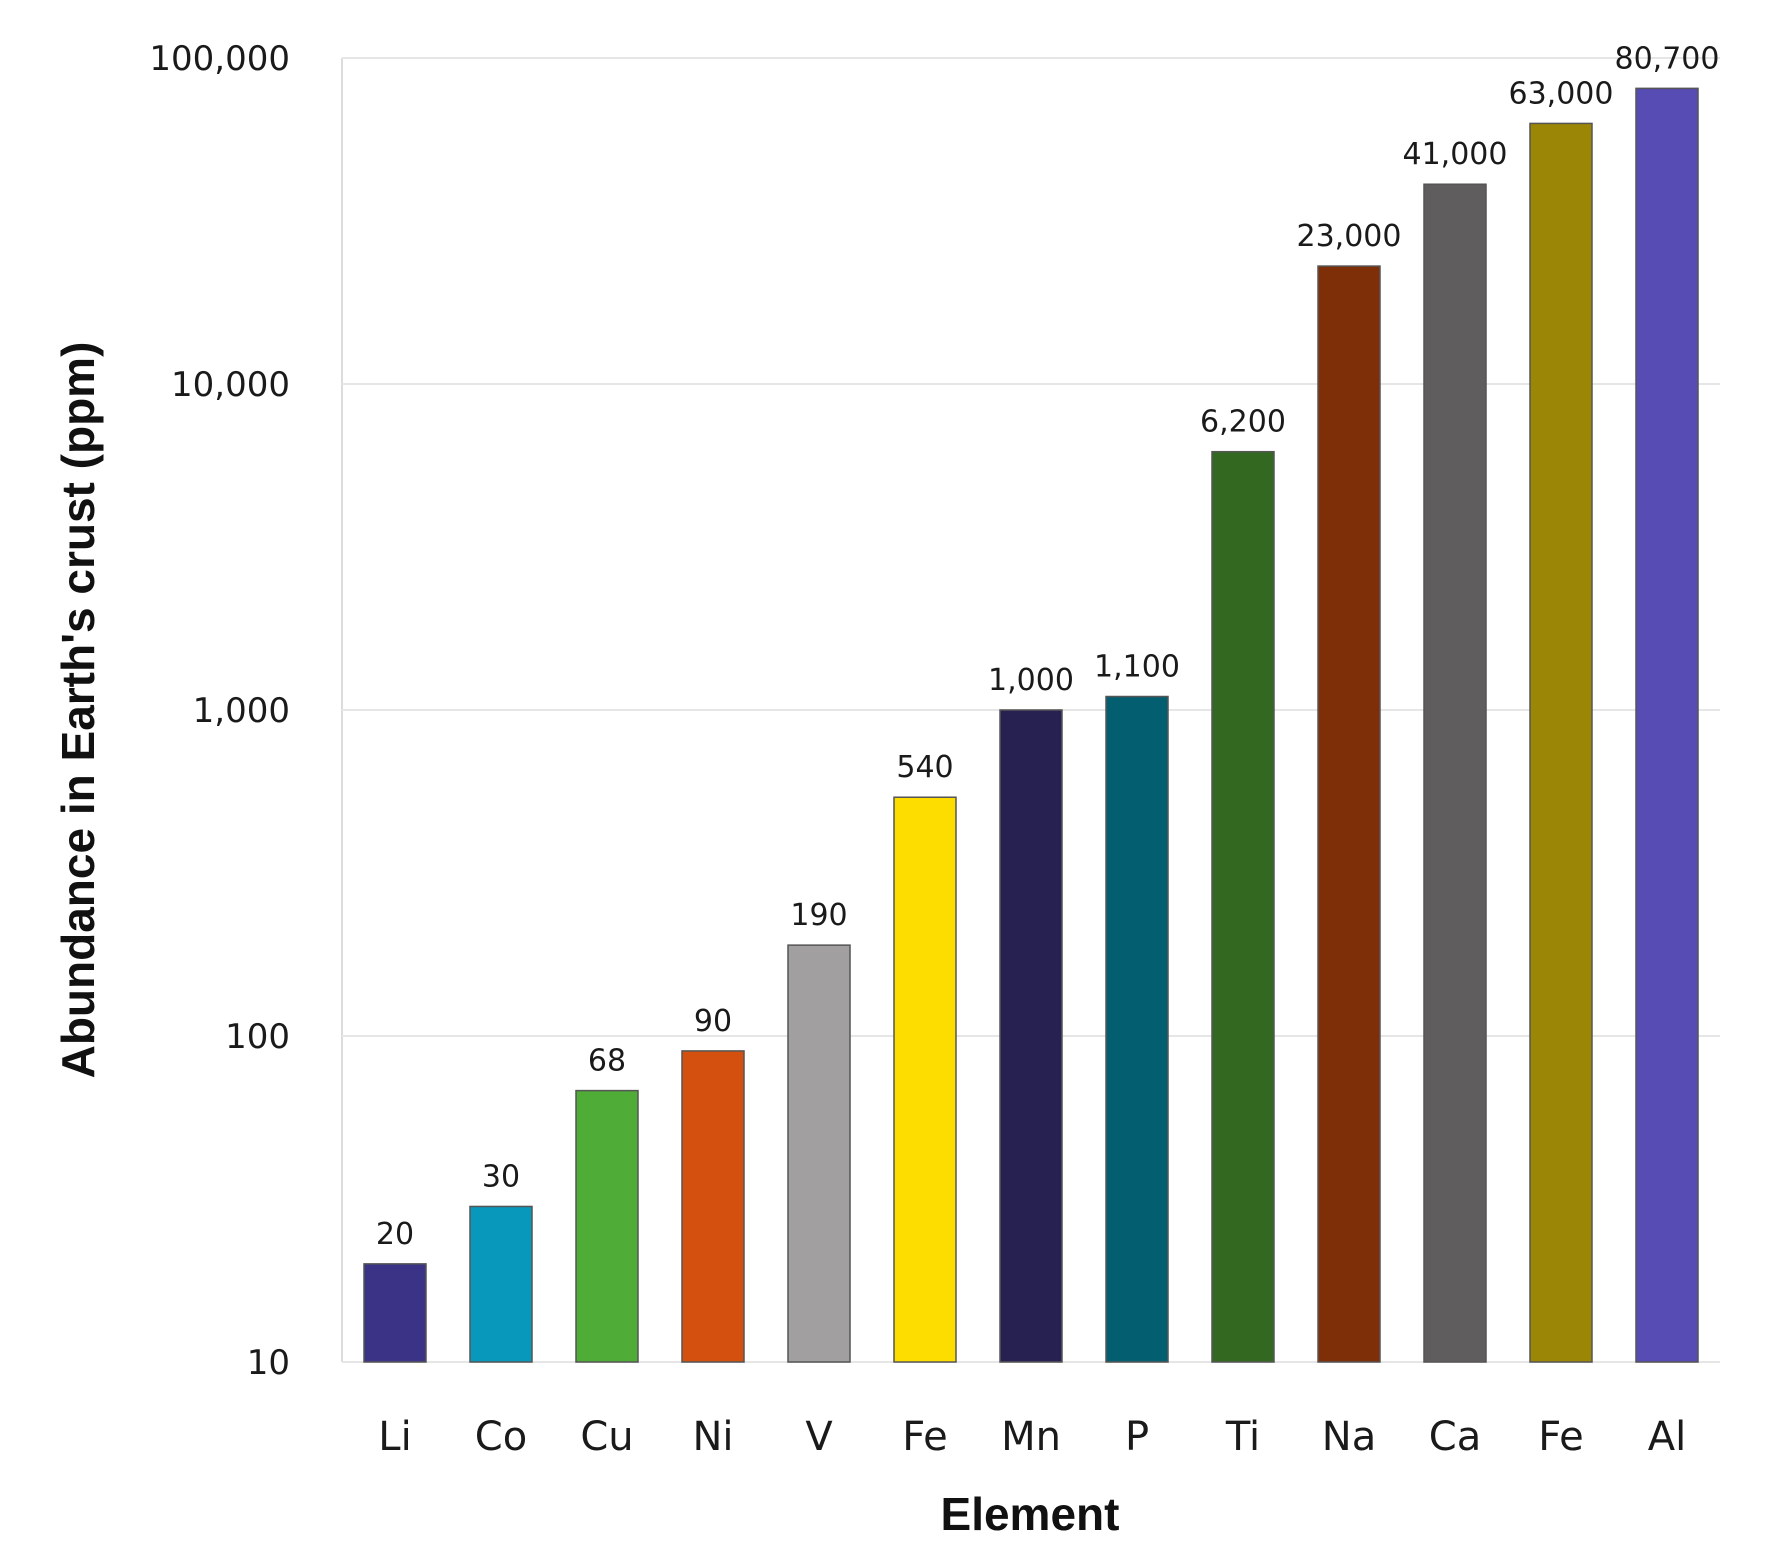  I want to click on x-tick-label: Na, so click(1349, 1437).